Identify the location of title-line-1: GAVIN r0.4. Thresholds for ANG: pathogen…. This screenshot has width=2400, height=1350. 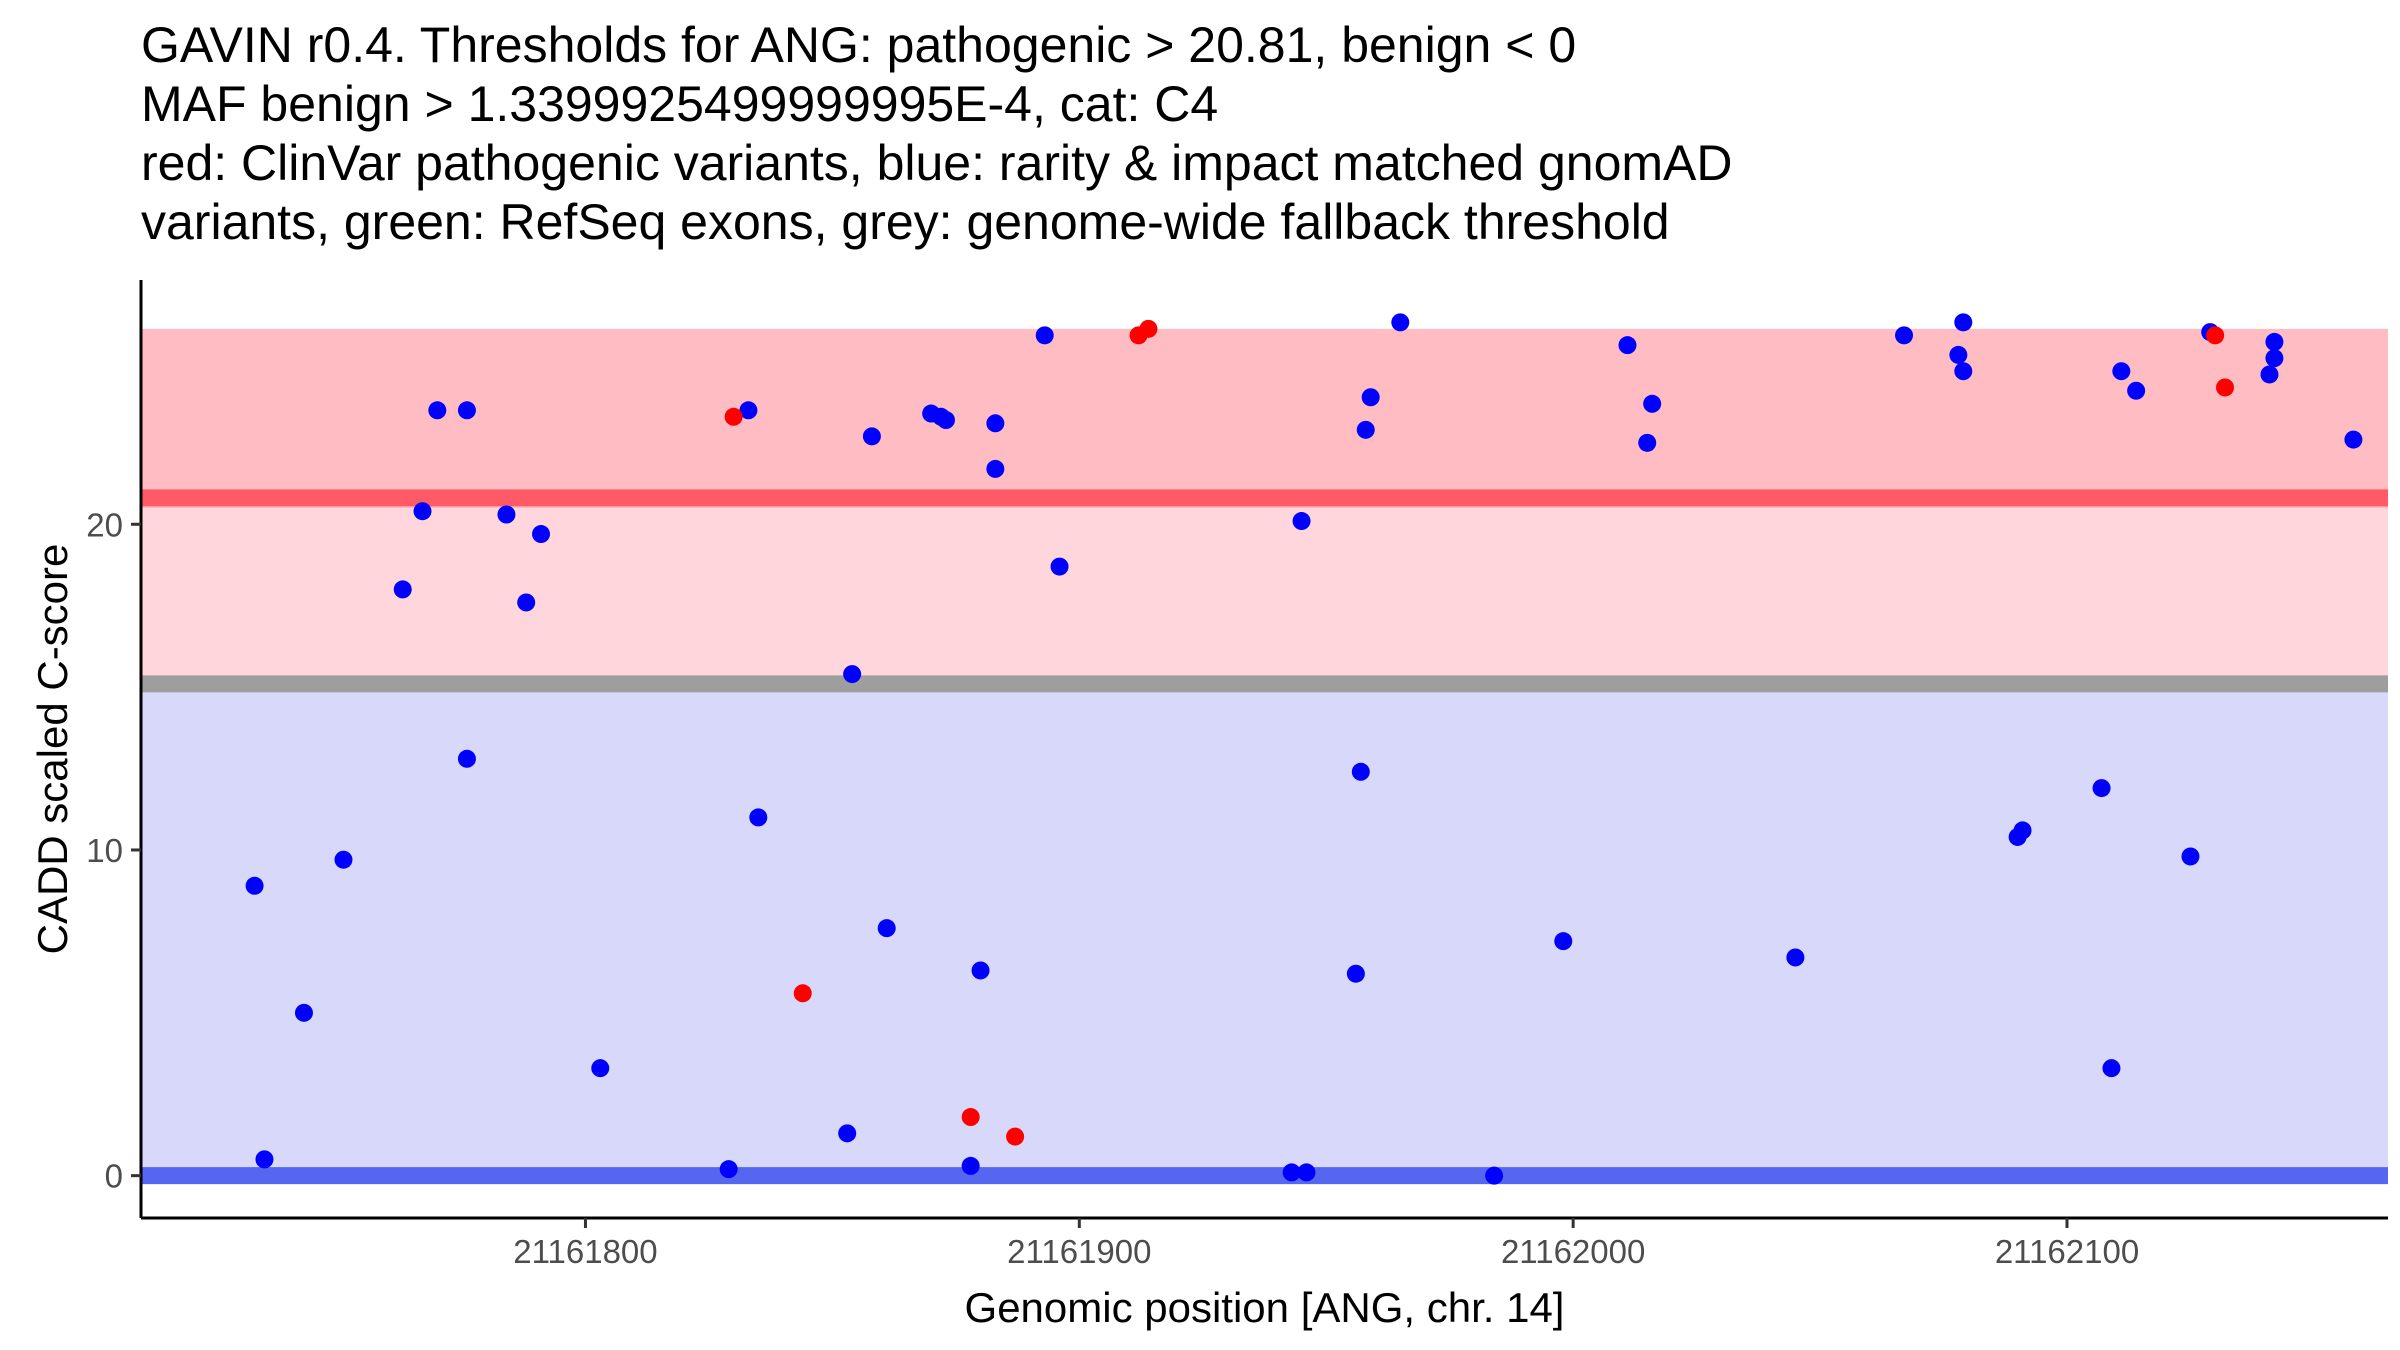
(858, 45).